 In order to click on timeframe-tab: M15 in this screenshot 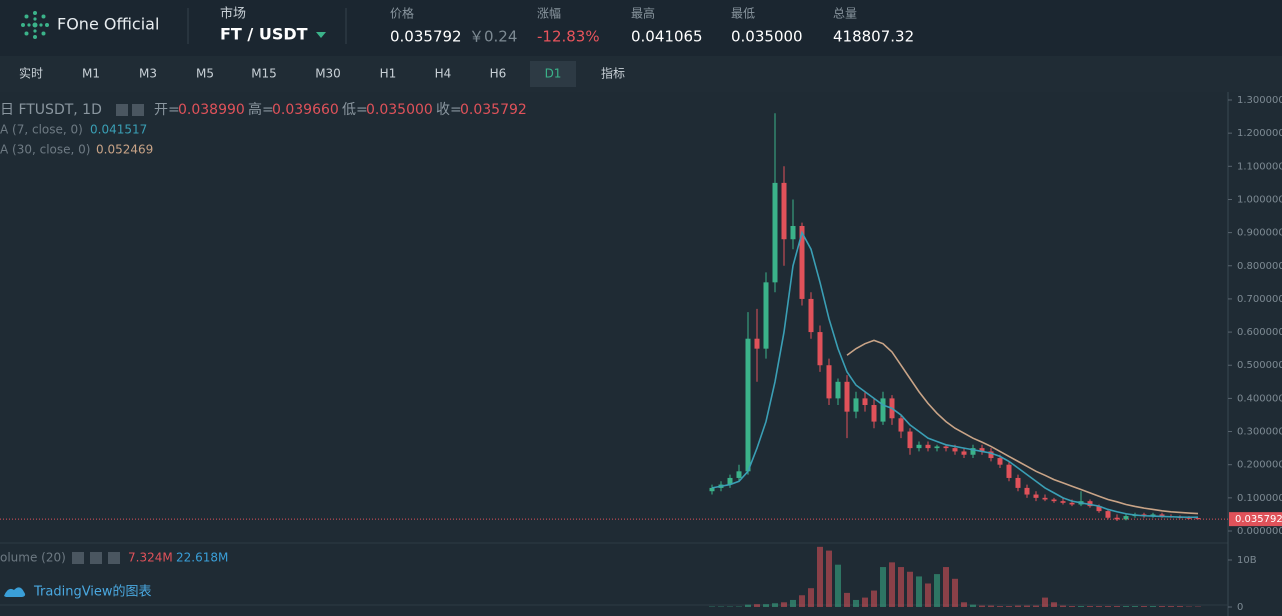, I will do `click(264, 74)`.